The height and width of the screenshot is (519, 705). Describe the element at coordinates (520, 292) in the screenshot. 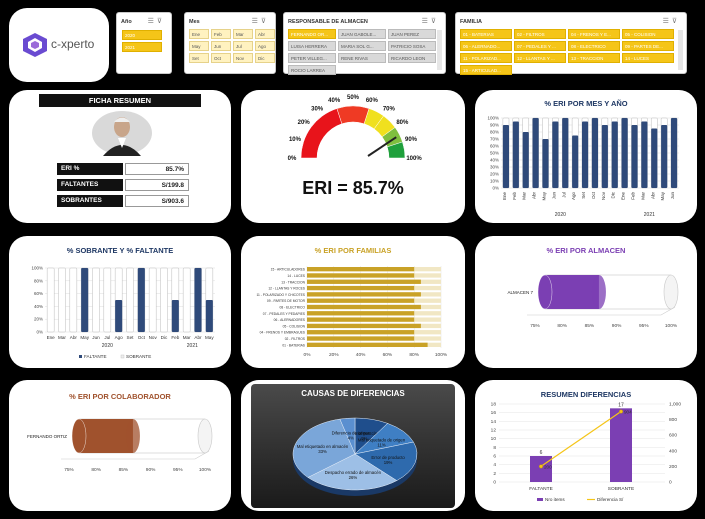

I see `category-label: ALMACEN 7` at that location.